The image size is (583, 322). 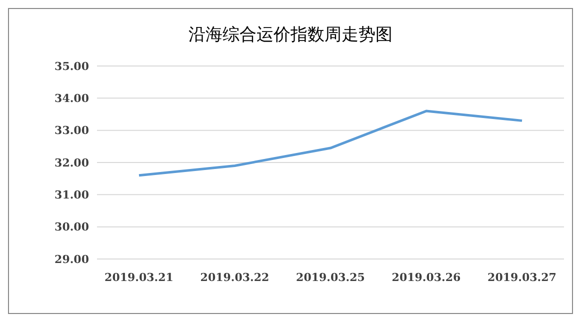 I want to click on x-tick-label: 2019.03.21, so click(x=139, y=277).